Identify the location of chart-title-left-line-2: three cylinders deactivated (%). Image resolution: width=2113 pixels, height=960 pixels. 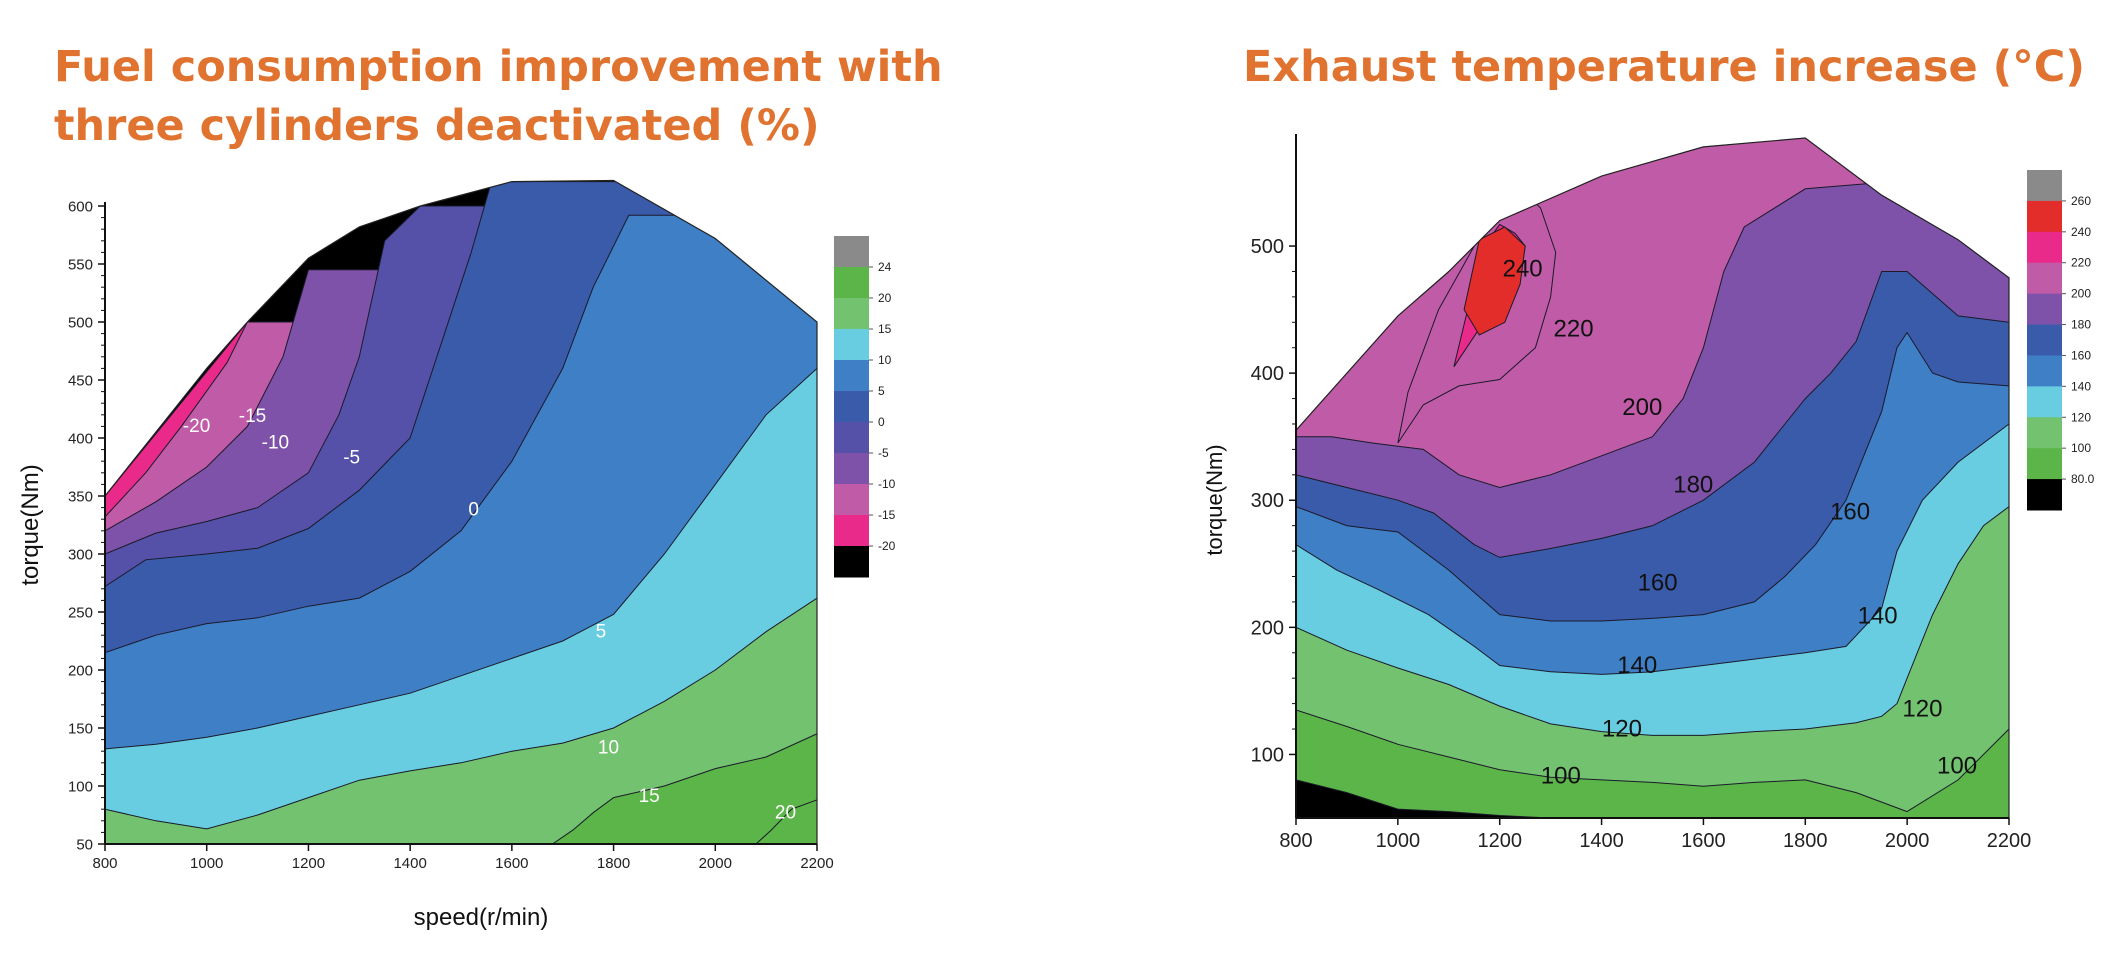
(437, 126).